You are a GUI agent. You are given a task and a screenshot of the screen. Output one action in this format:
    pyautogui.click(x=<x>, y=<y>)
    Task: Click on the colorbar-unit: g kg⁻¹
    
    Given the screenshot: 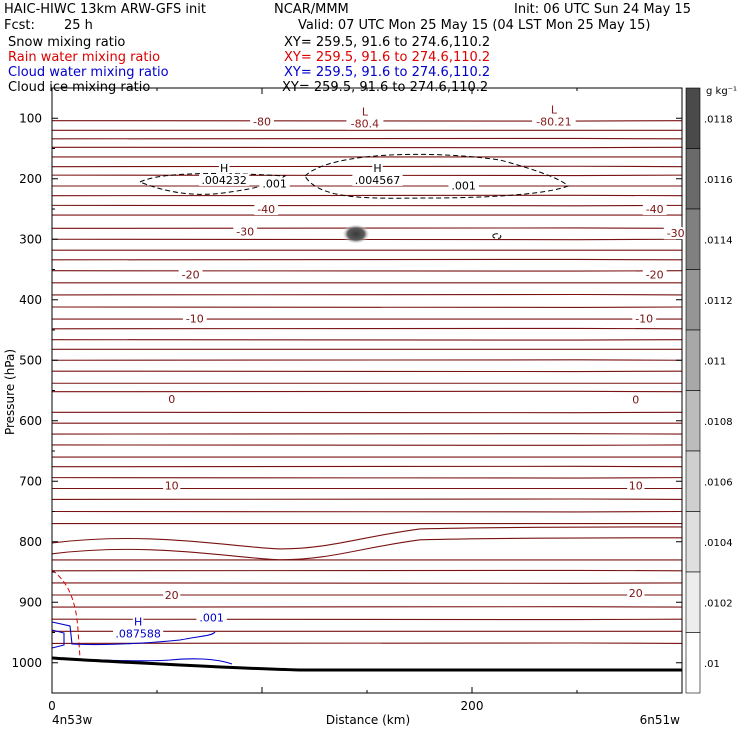 What is the action you would take?
    pyautogui.click(x=721, y=91)
    